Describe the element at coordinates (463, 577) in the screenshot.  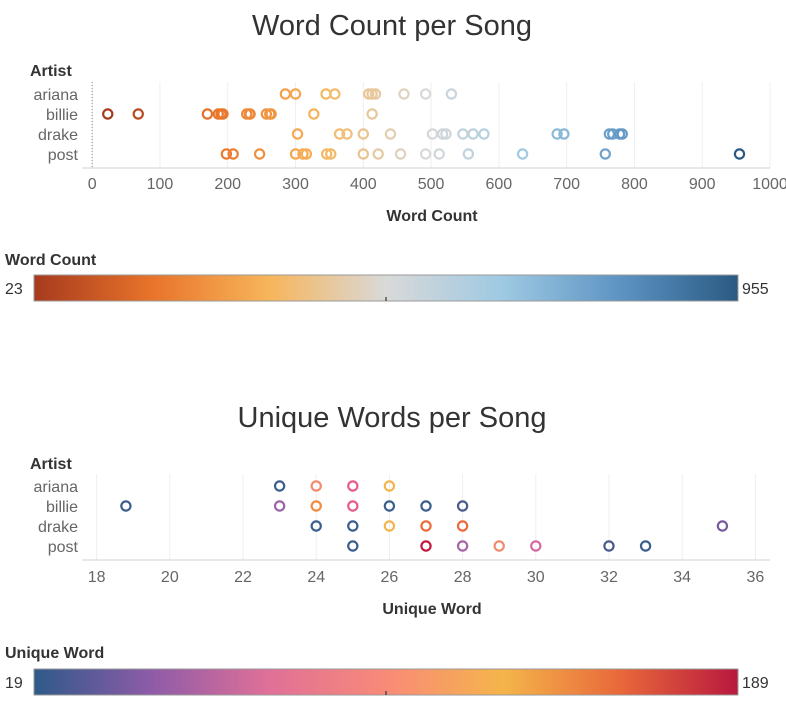
I see `x-tick-label: 28` at that location.